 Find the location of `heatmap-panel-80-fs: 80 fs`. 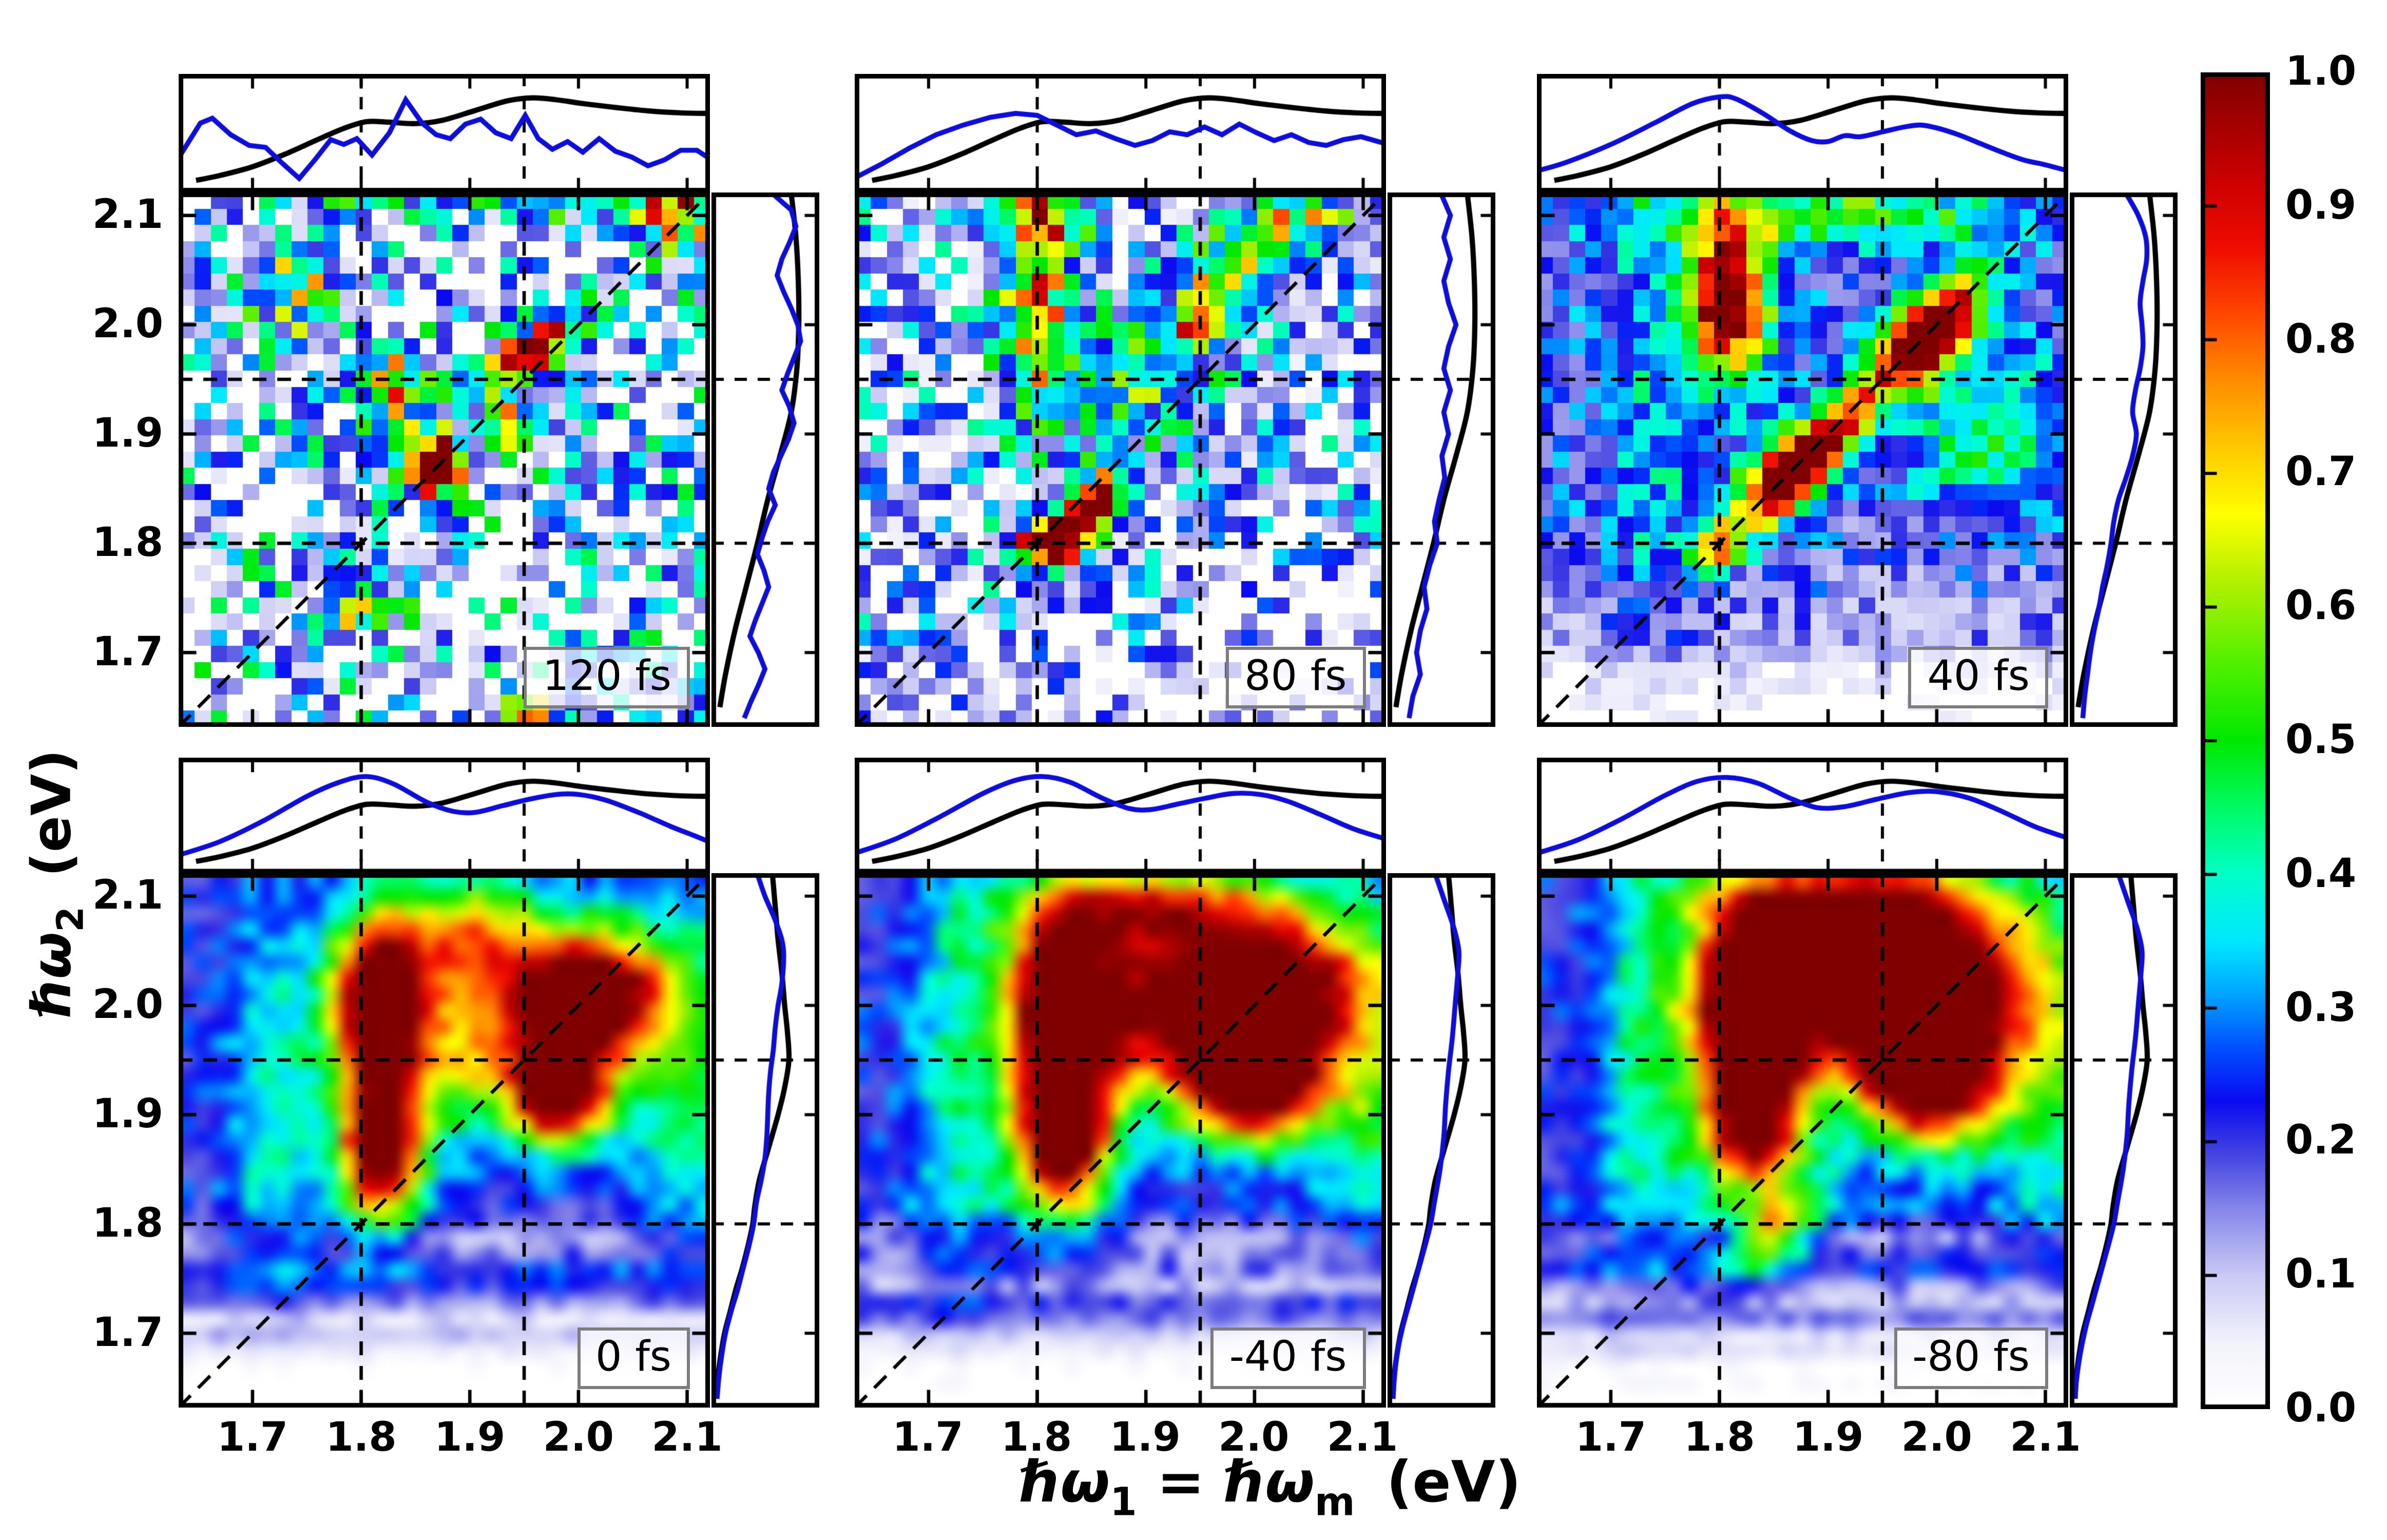

heatmap-panel-80-fs: 80 fs is located at coordinates (1174, 400).